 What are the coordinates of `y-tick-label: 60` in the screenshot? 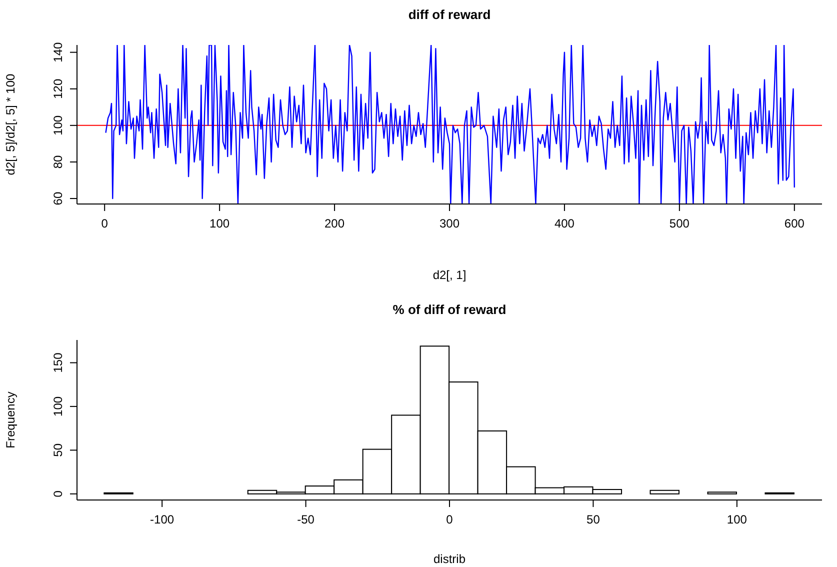 It's located at (58, 199).